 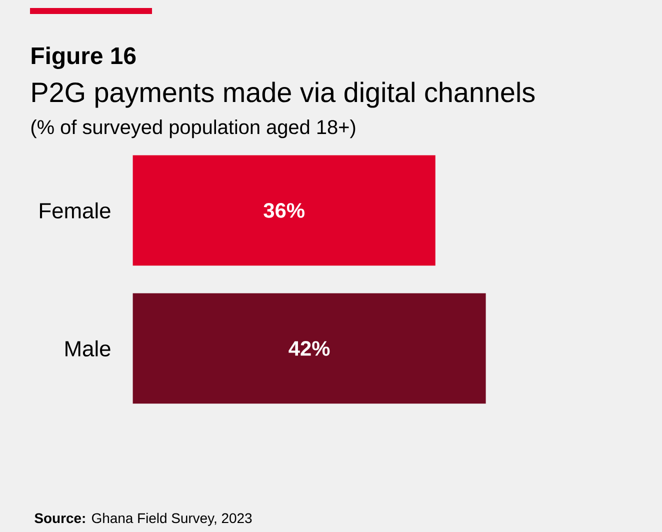 What do you see at coordinates (84, 58) in the screenshot?
I see `chart-title: Figure 16` at bounding box center [84, 58].